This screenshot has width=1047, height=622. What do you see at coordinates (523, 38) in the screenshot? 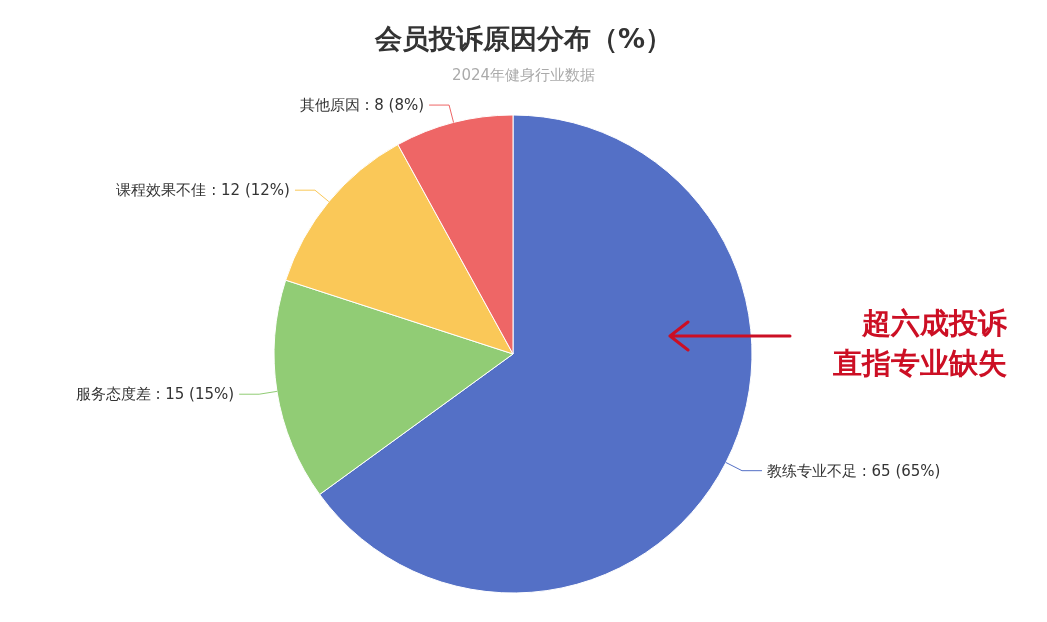
I see `chart-title: 会员投诉原因分布（%）` at bounding box center [523, 38].